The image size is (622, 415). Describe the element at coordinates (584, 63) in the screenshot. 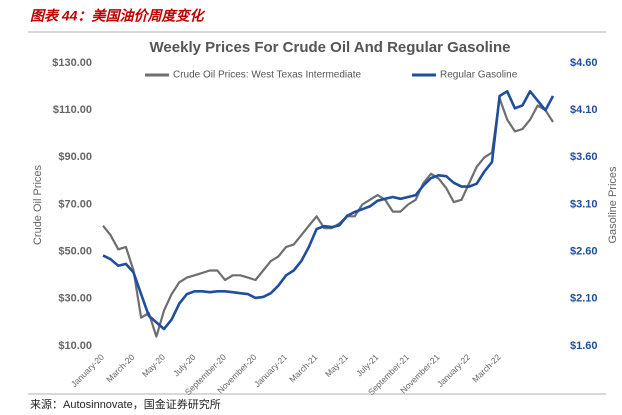

I see `y2-tick-label: $4.60` at that location.